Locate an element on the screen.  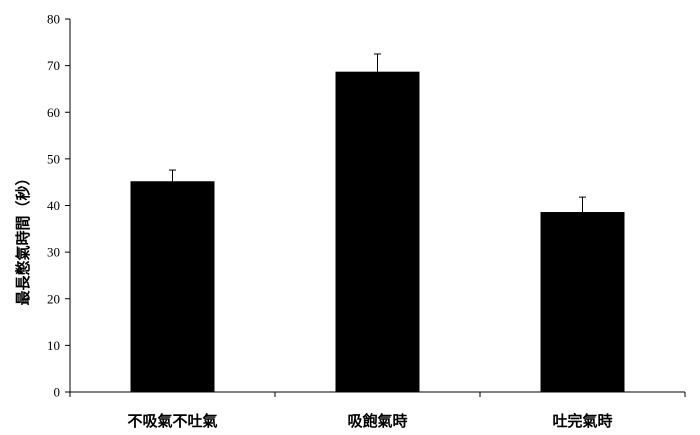
y-tick-label: 50 is located at coordinates (53, 158).